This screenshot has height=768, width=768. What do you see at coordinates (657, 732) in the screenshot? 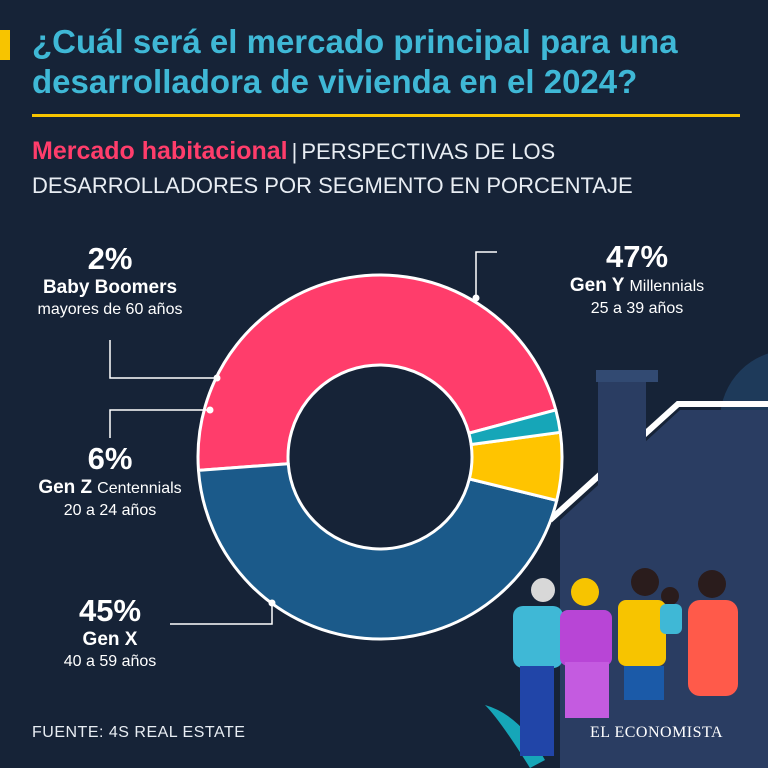
I see `brand-logo: EL ECONOMISTA` at bounding box center [657, 732].